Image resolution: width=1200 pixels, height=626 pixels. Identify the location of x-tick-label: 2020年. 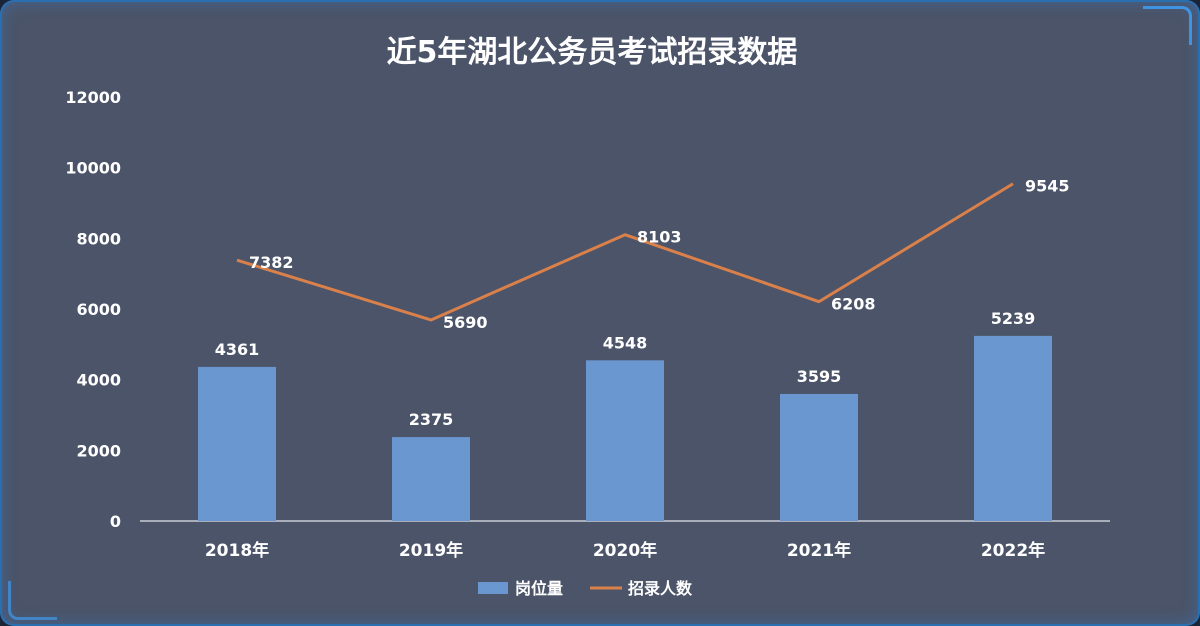
(625, 550).